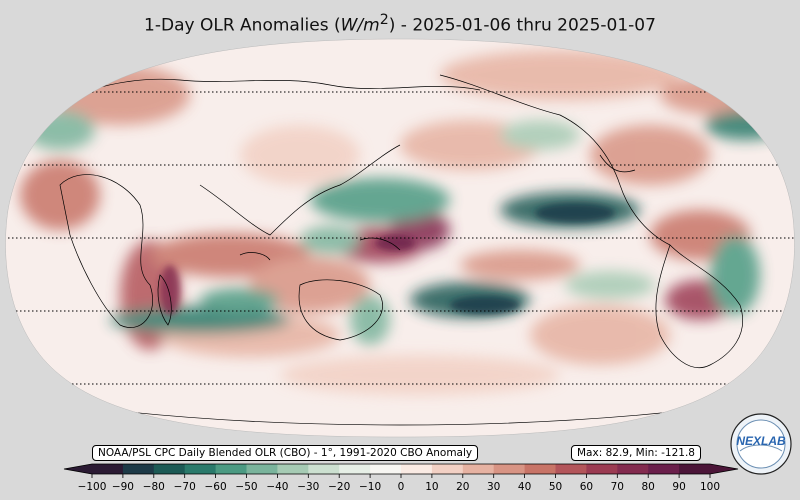 Image resolution: width=800 pixels, height=500 pixels. Describe the element at coordinates (78, 469) in the screenshot. I see `colorbar-extend-low` at that location.